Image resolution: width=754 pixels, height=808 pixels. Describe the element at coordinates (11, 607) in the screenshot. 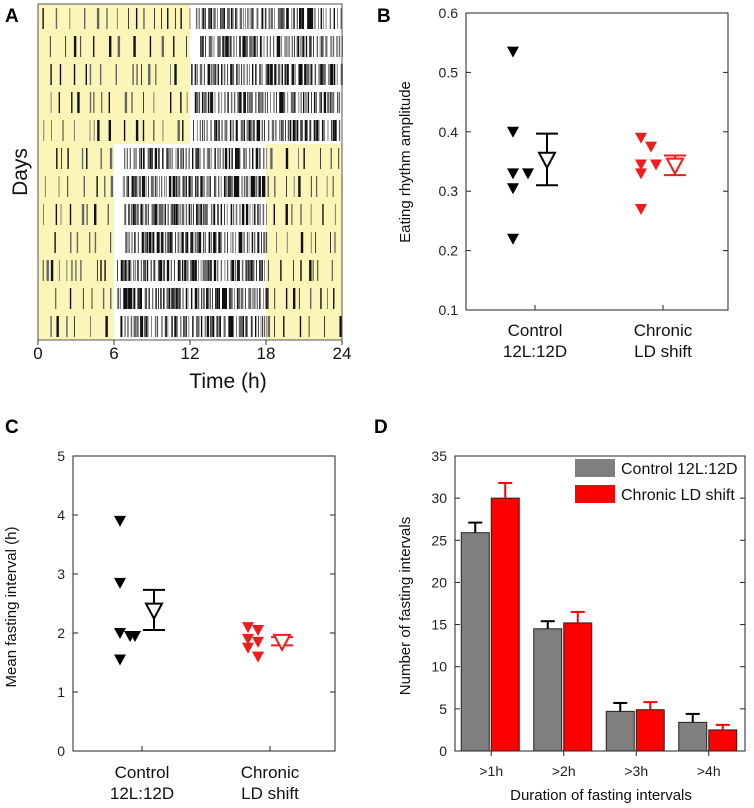

I see `y-axis-title: Mean fasting interval (h)` at that location.